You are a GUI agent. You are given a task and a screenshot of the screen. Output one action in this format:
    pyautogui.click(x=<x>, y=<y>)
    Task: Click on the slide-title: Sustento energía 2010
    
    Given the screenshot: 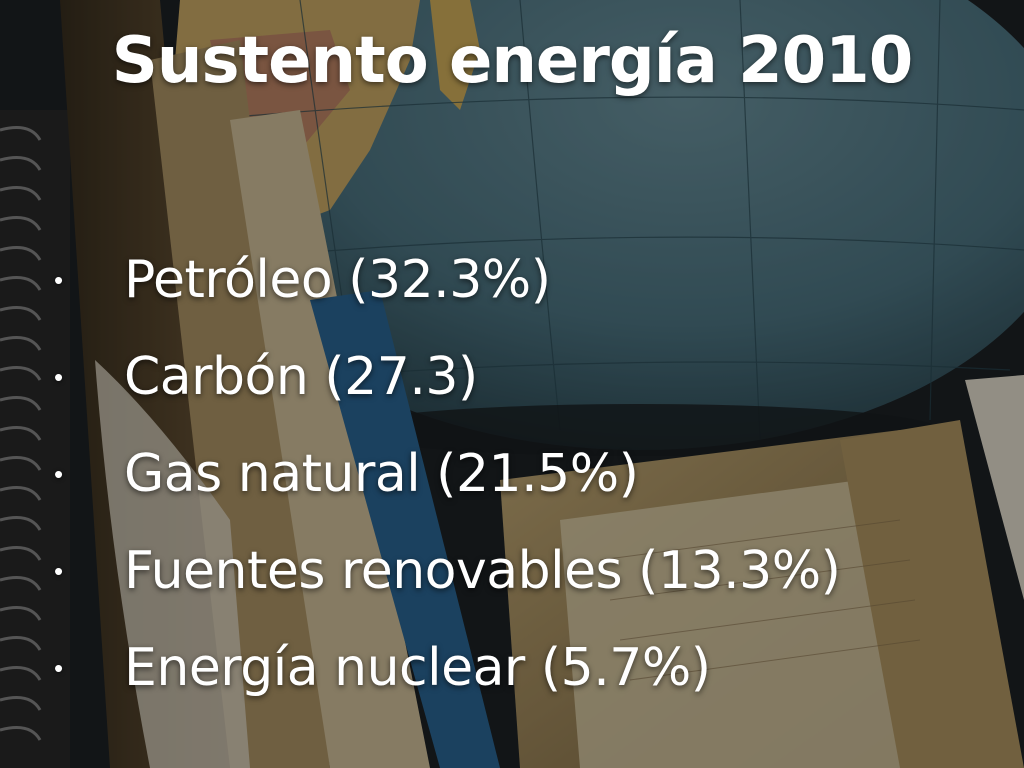 What is the action you would take?
    pyautogui.click(x=512, y=61)
    